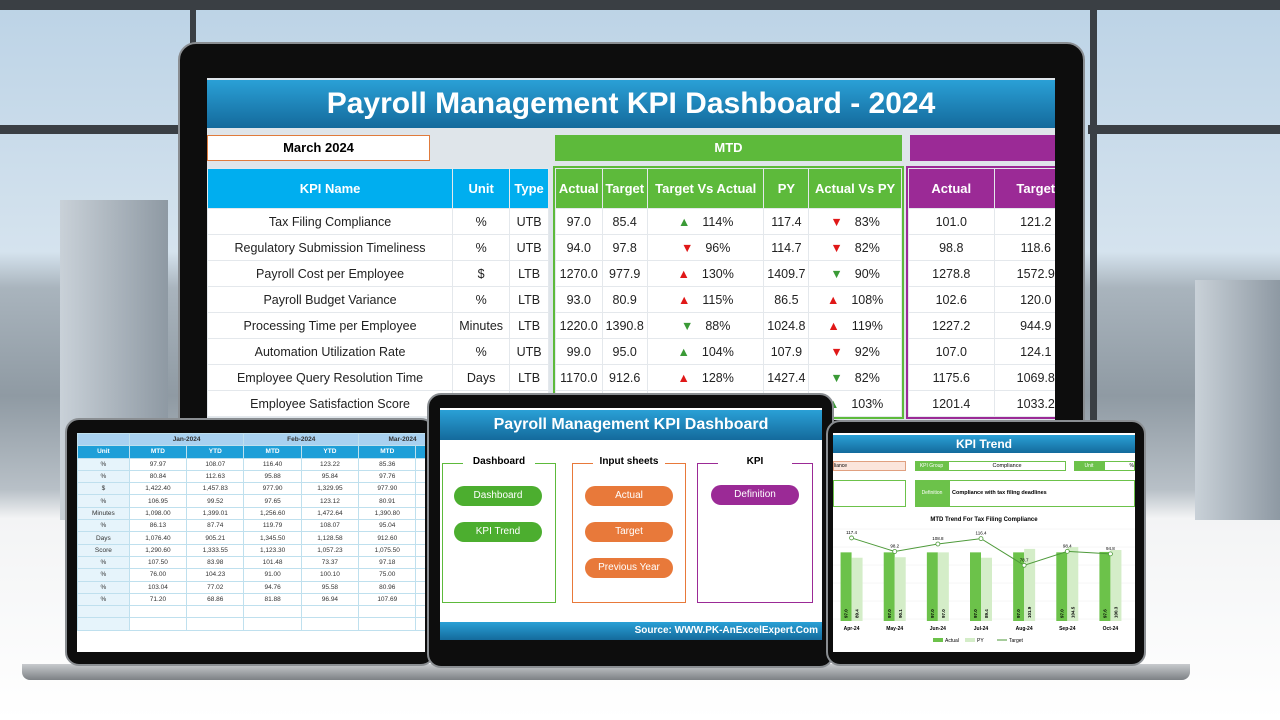 The height and width of the screenshot is (720, 1280). What do you see at coordinates (1184, 129) in the screenshot?
I see `window-frame` at bounding box center [1184, 129].